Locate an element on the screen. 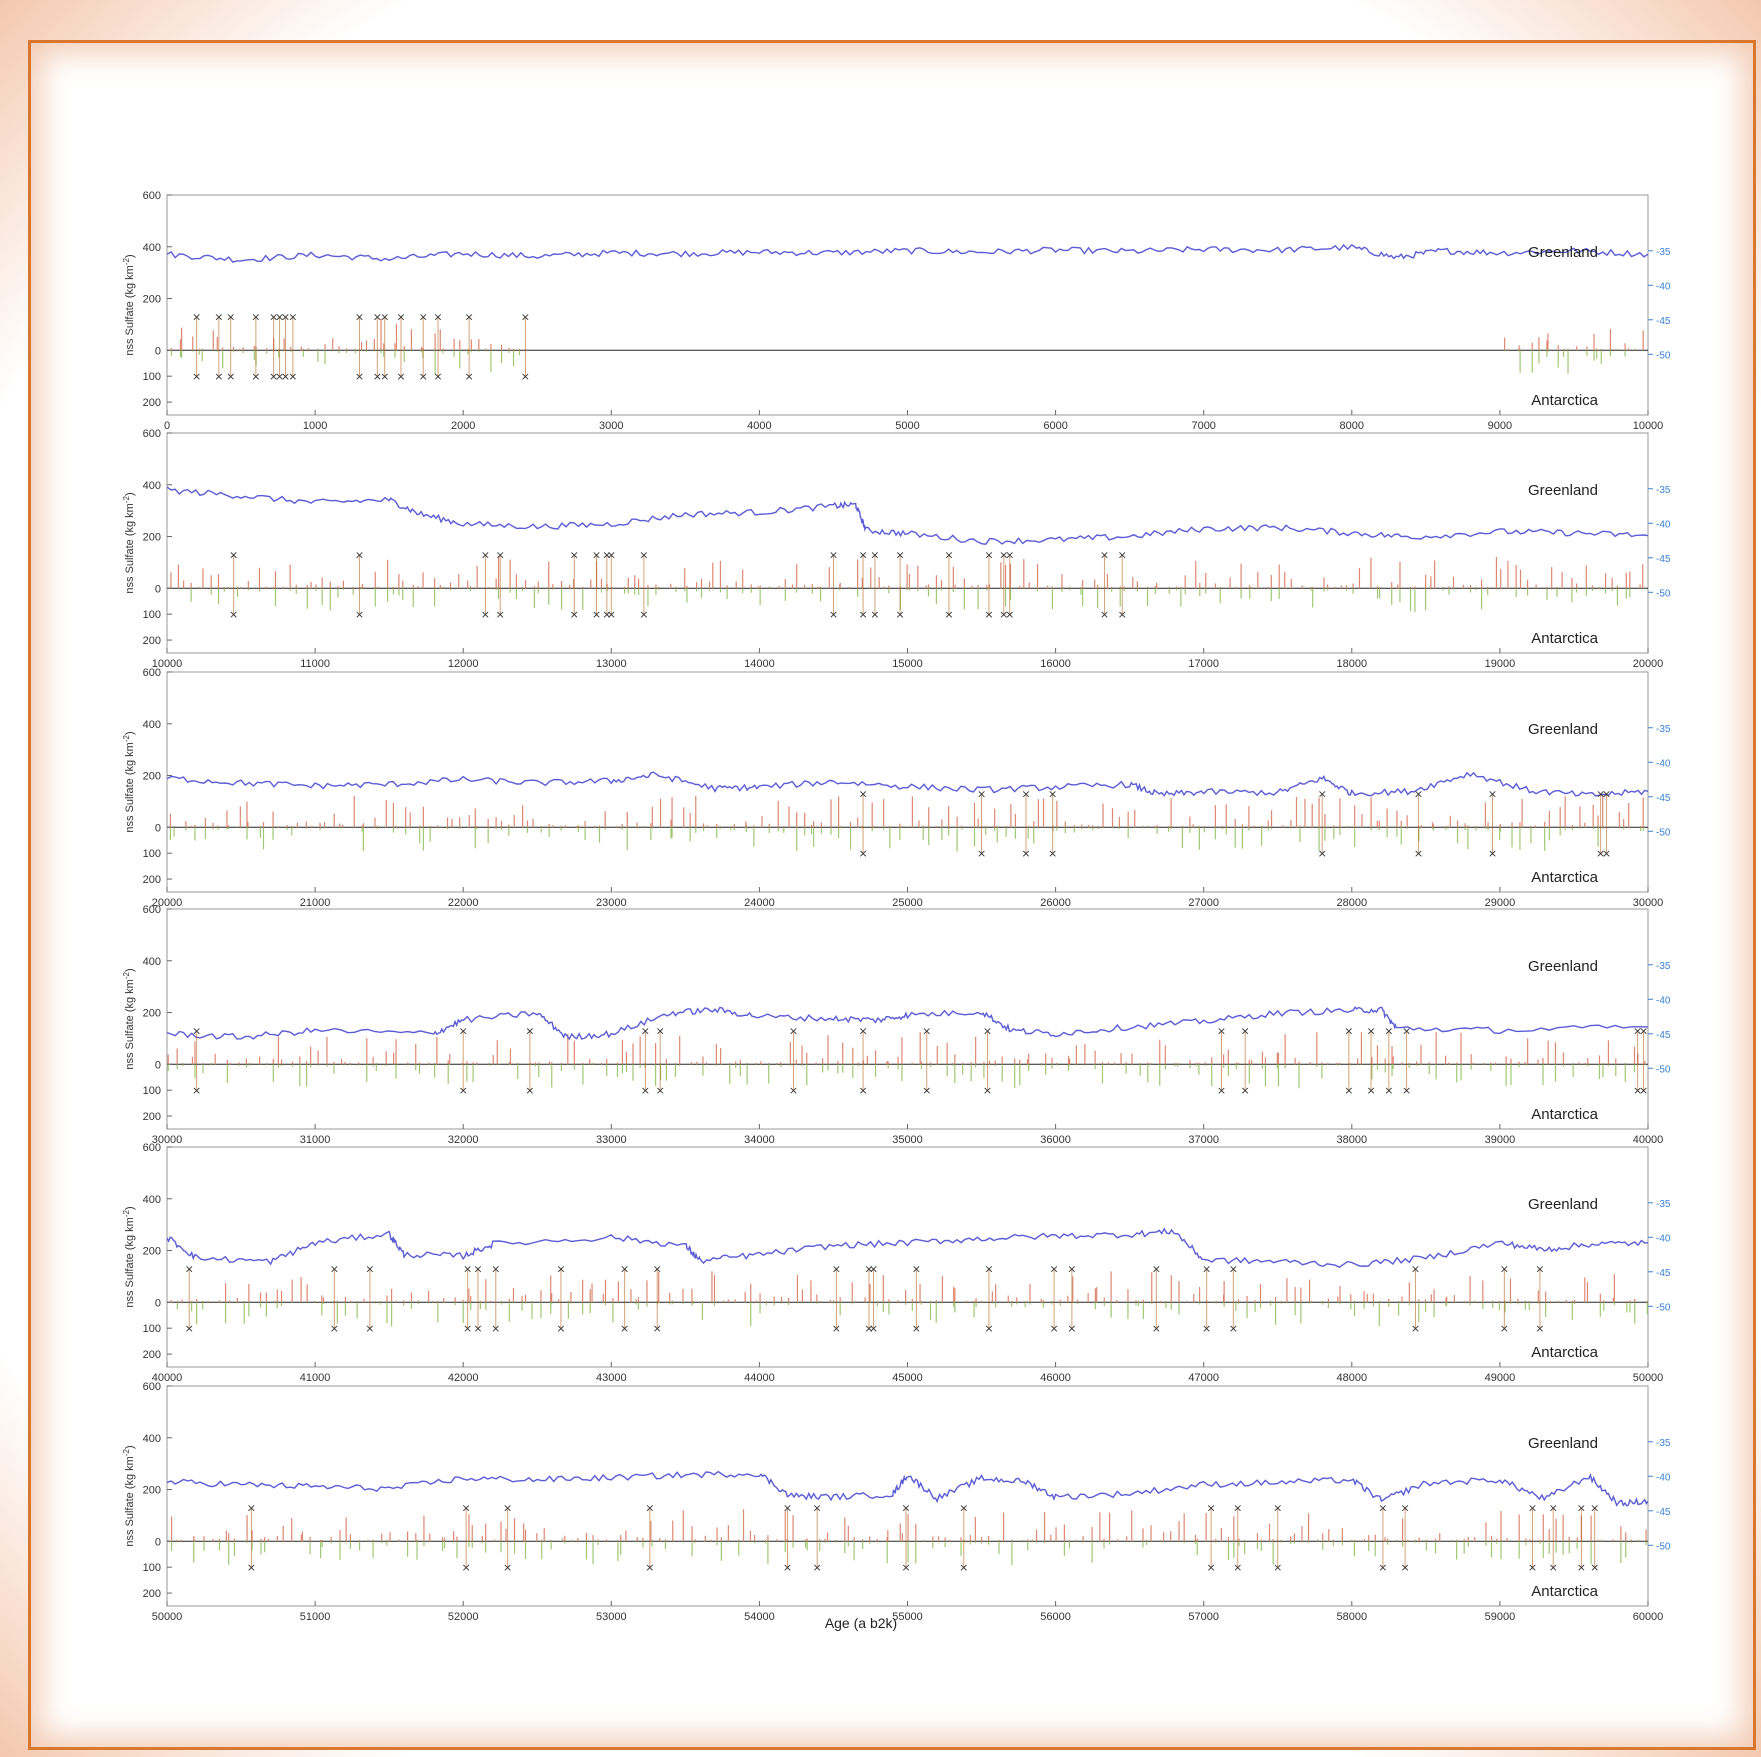  x-tick-label: 32000 is located at coordinates (463, 1140).